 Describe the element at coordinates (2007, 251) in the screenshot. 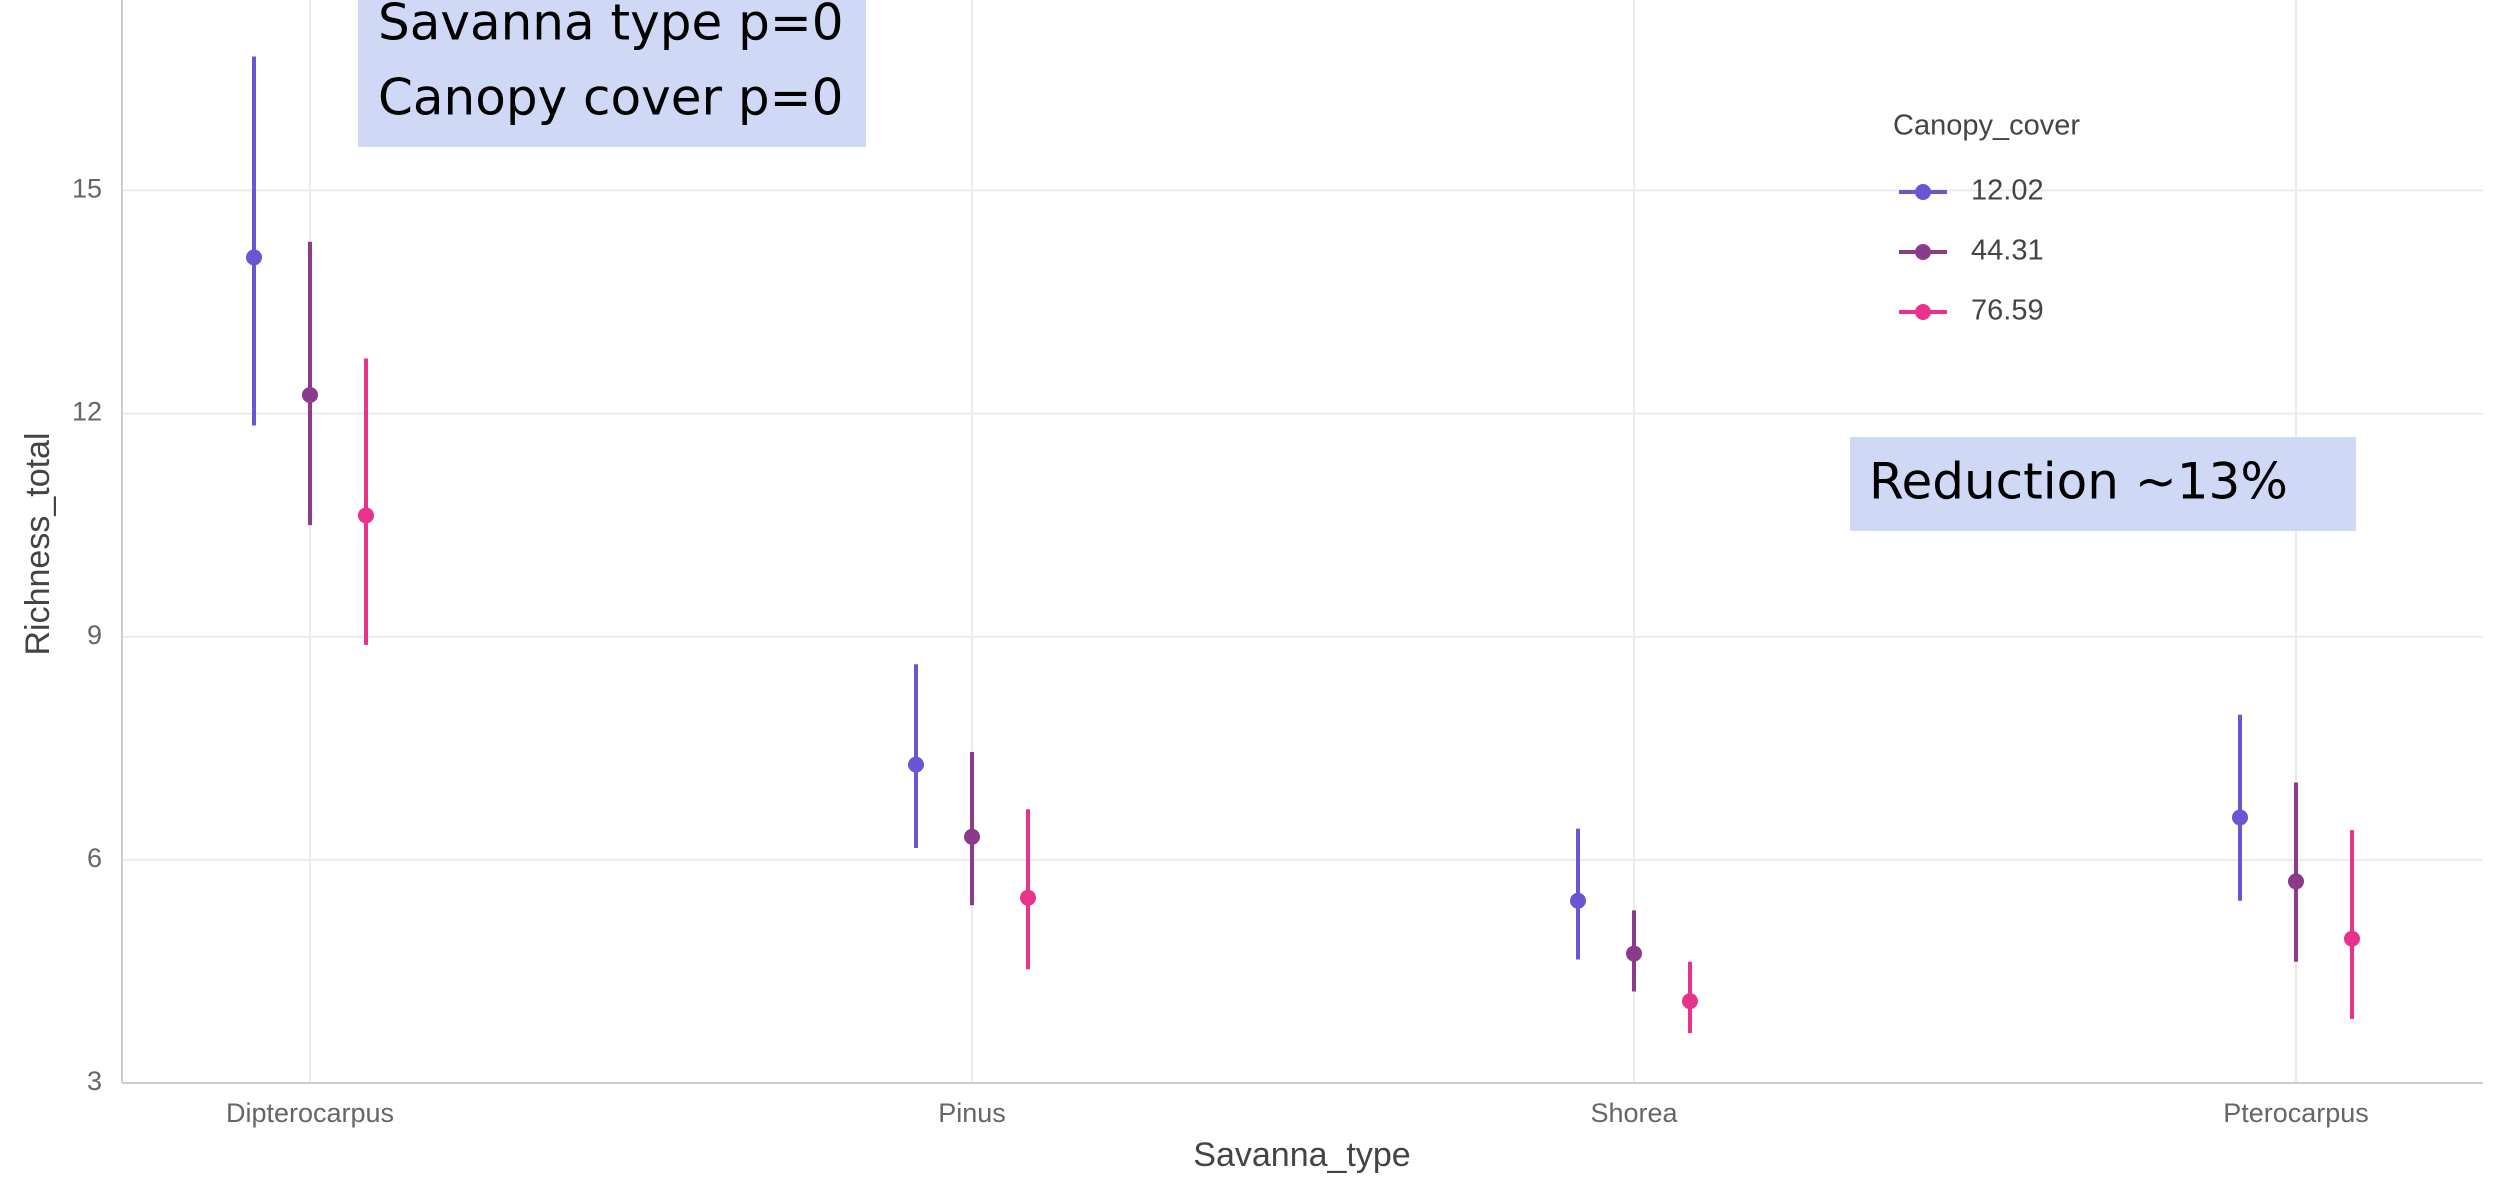

I see `legend-label: 44.31` at that location.